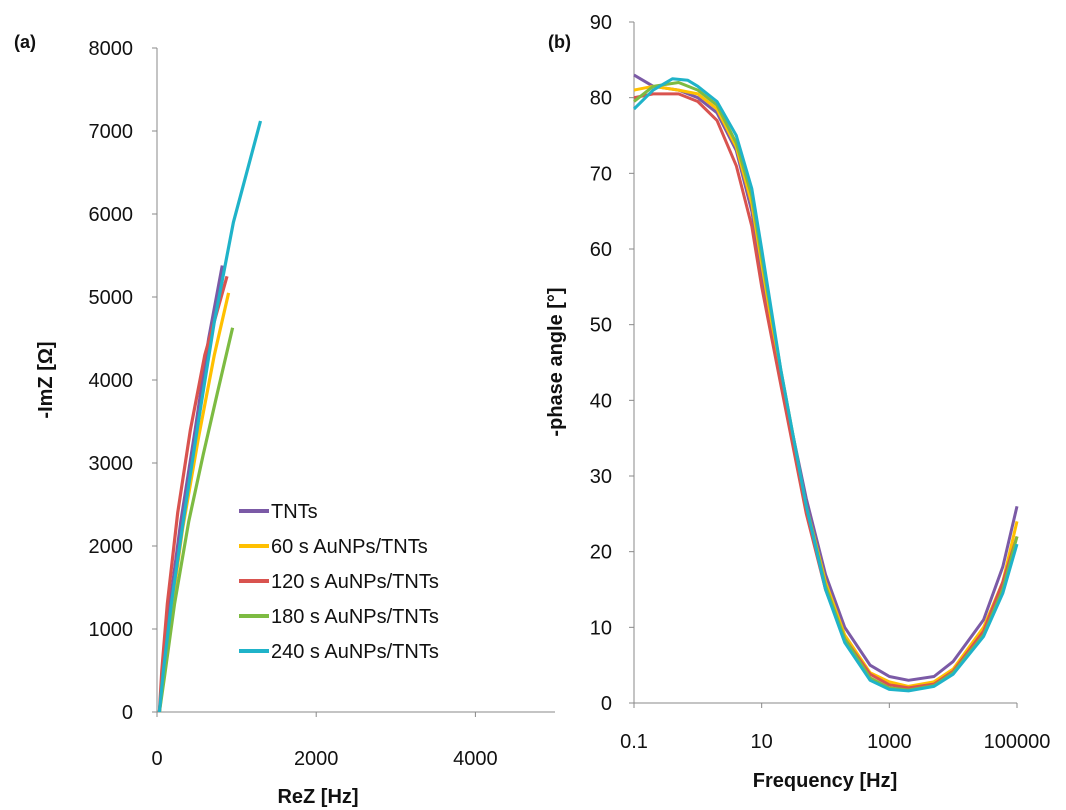 This screenshot has width=1066, height=810. What do you see at coordinates (324, 741) in the screenshot?
I see `panel-a-x-ticks: 0 2000 4000` at bounding box center [324, 741].